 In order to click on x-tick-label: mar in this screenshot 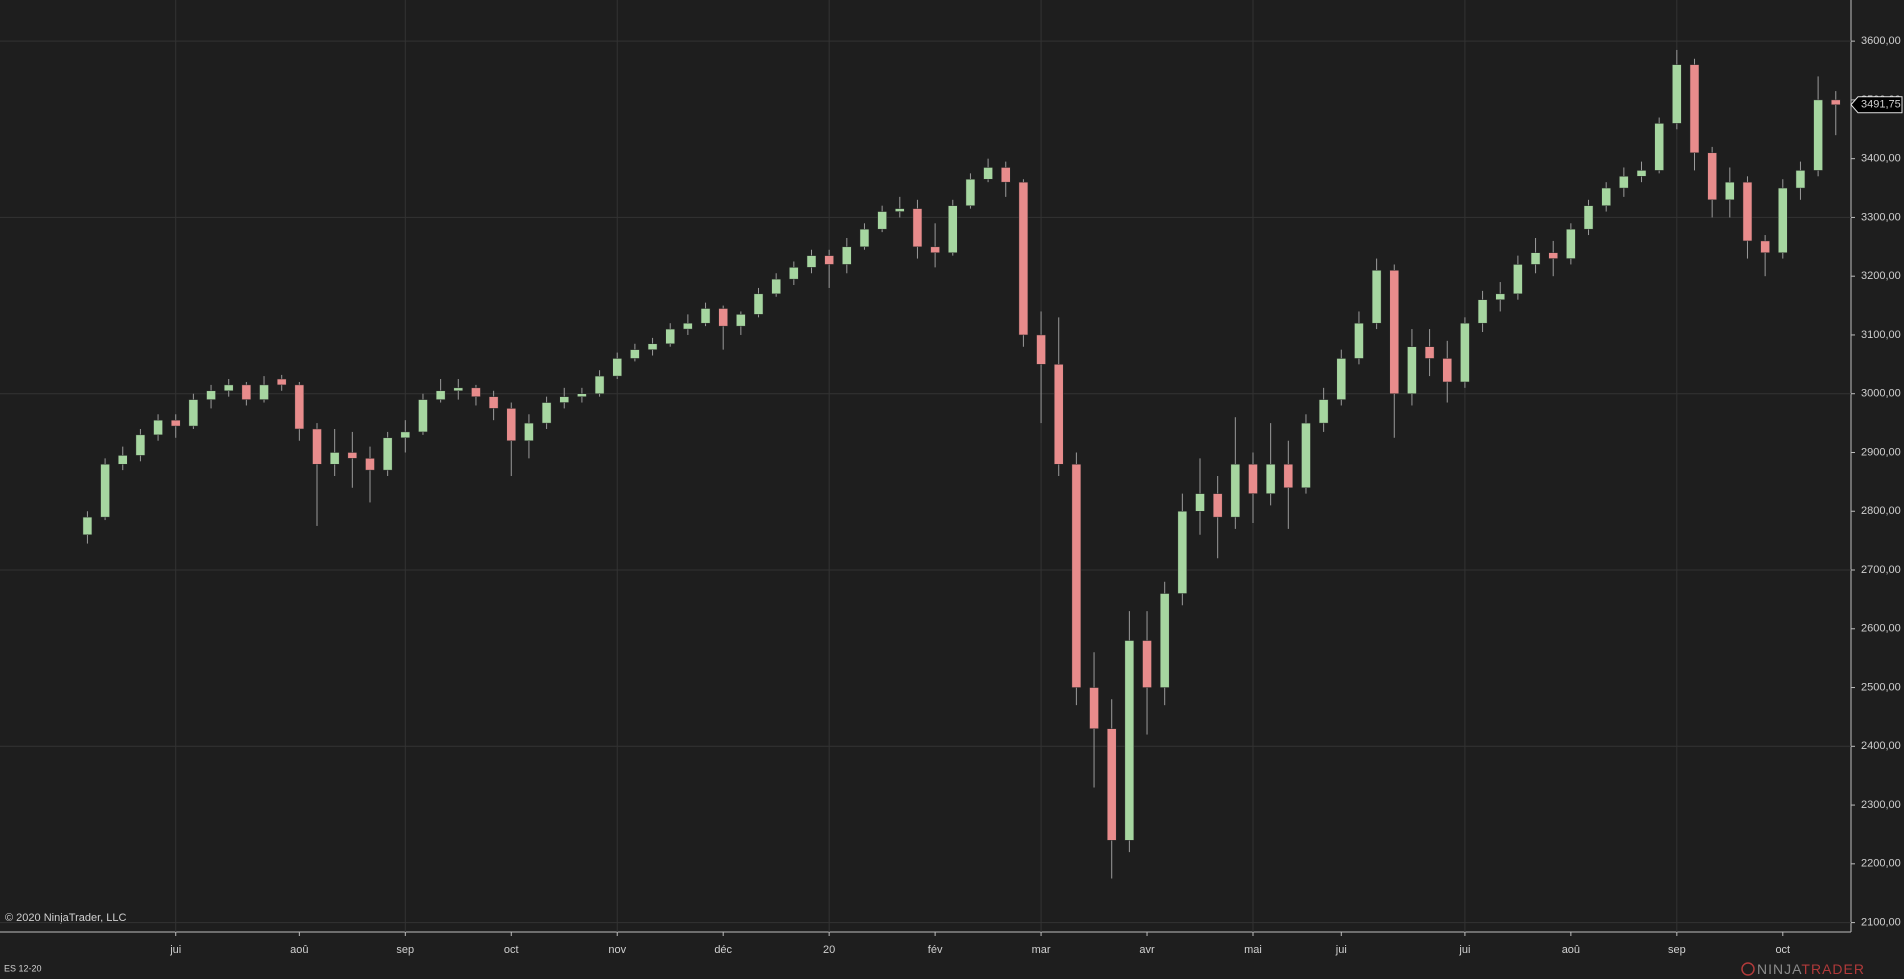, I will do `click(1041, 950)`.